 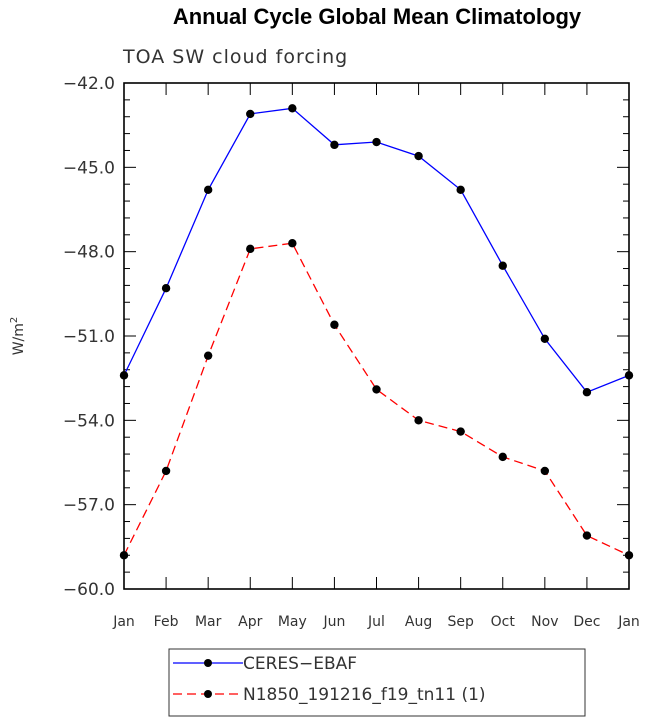 What do you see at coordinates (89, 506) in the screenshot?
I see `y-tick-label: −57.0` at bounding box center [89, 506].